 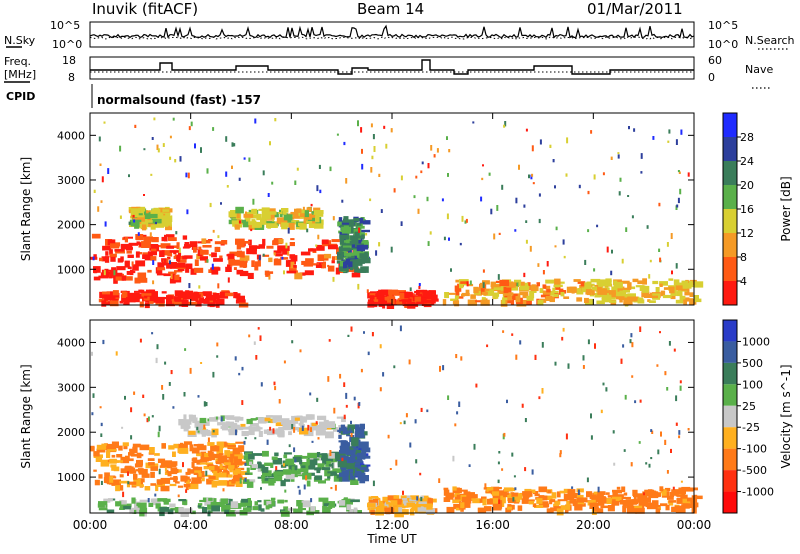 I want to click on noise-panel-frame, so click(x=392, y=34).